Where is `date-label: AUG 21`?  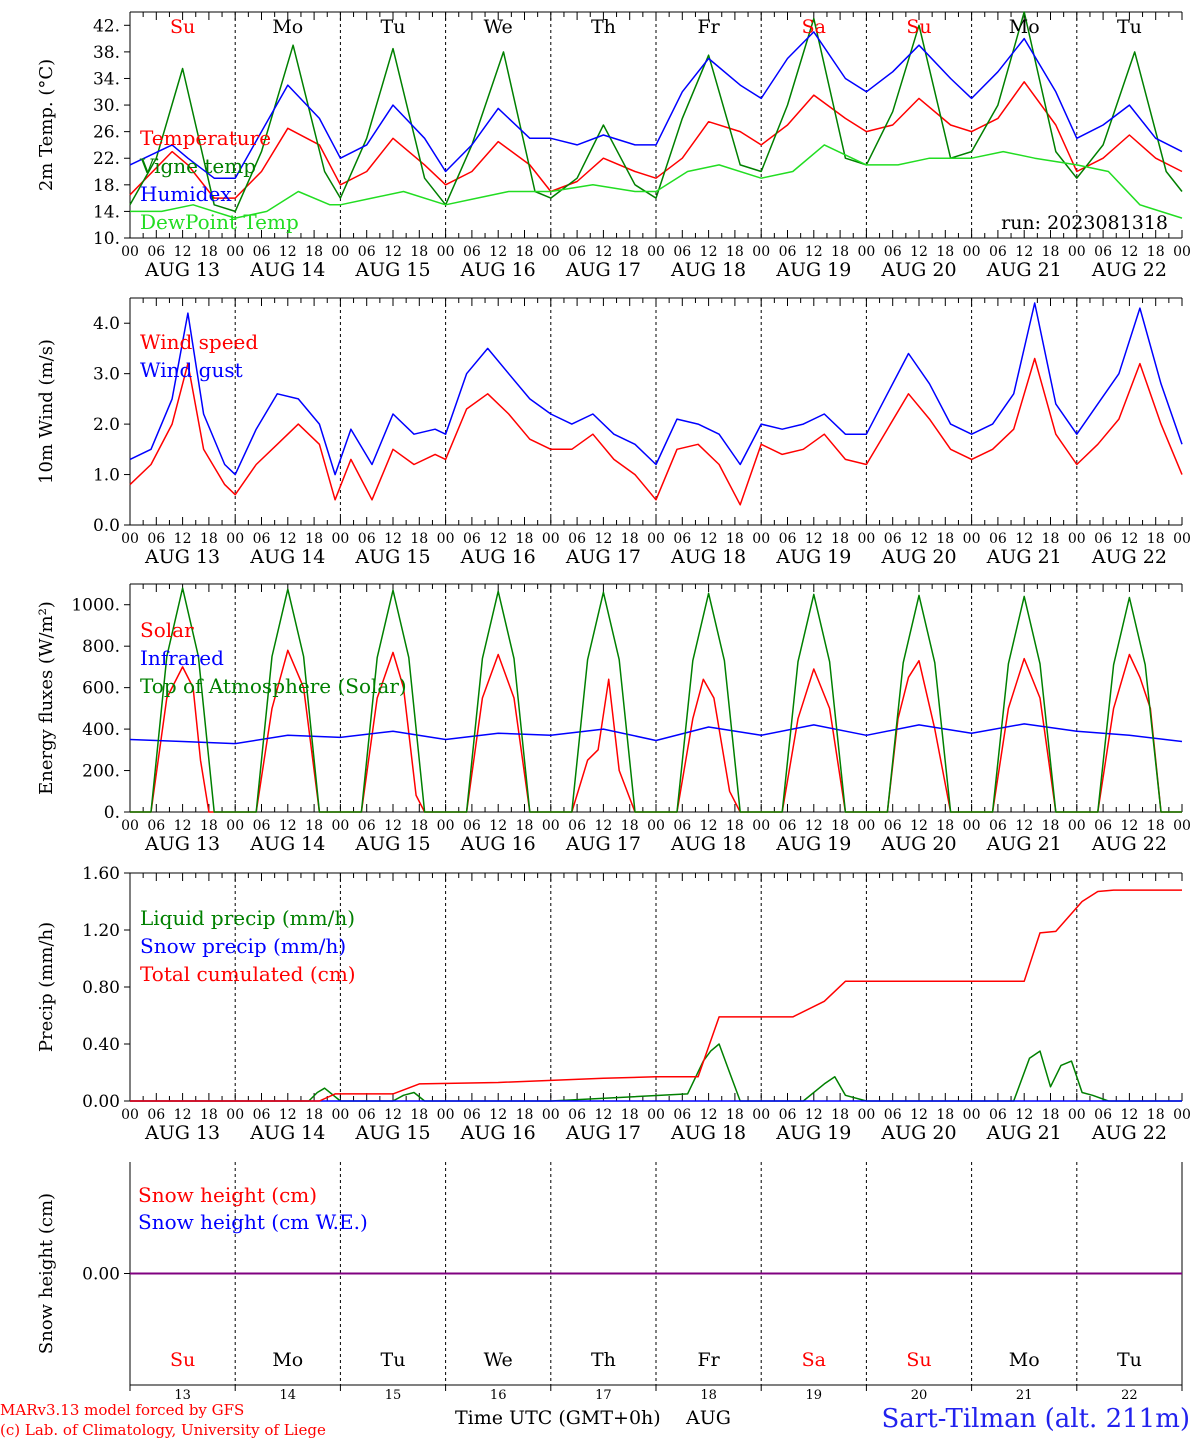 date-label: AUG 21 is located at coordinates (1024, 557).